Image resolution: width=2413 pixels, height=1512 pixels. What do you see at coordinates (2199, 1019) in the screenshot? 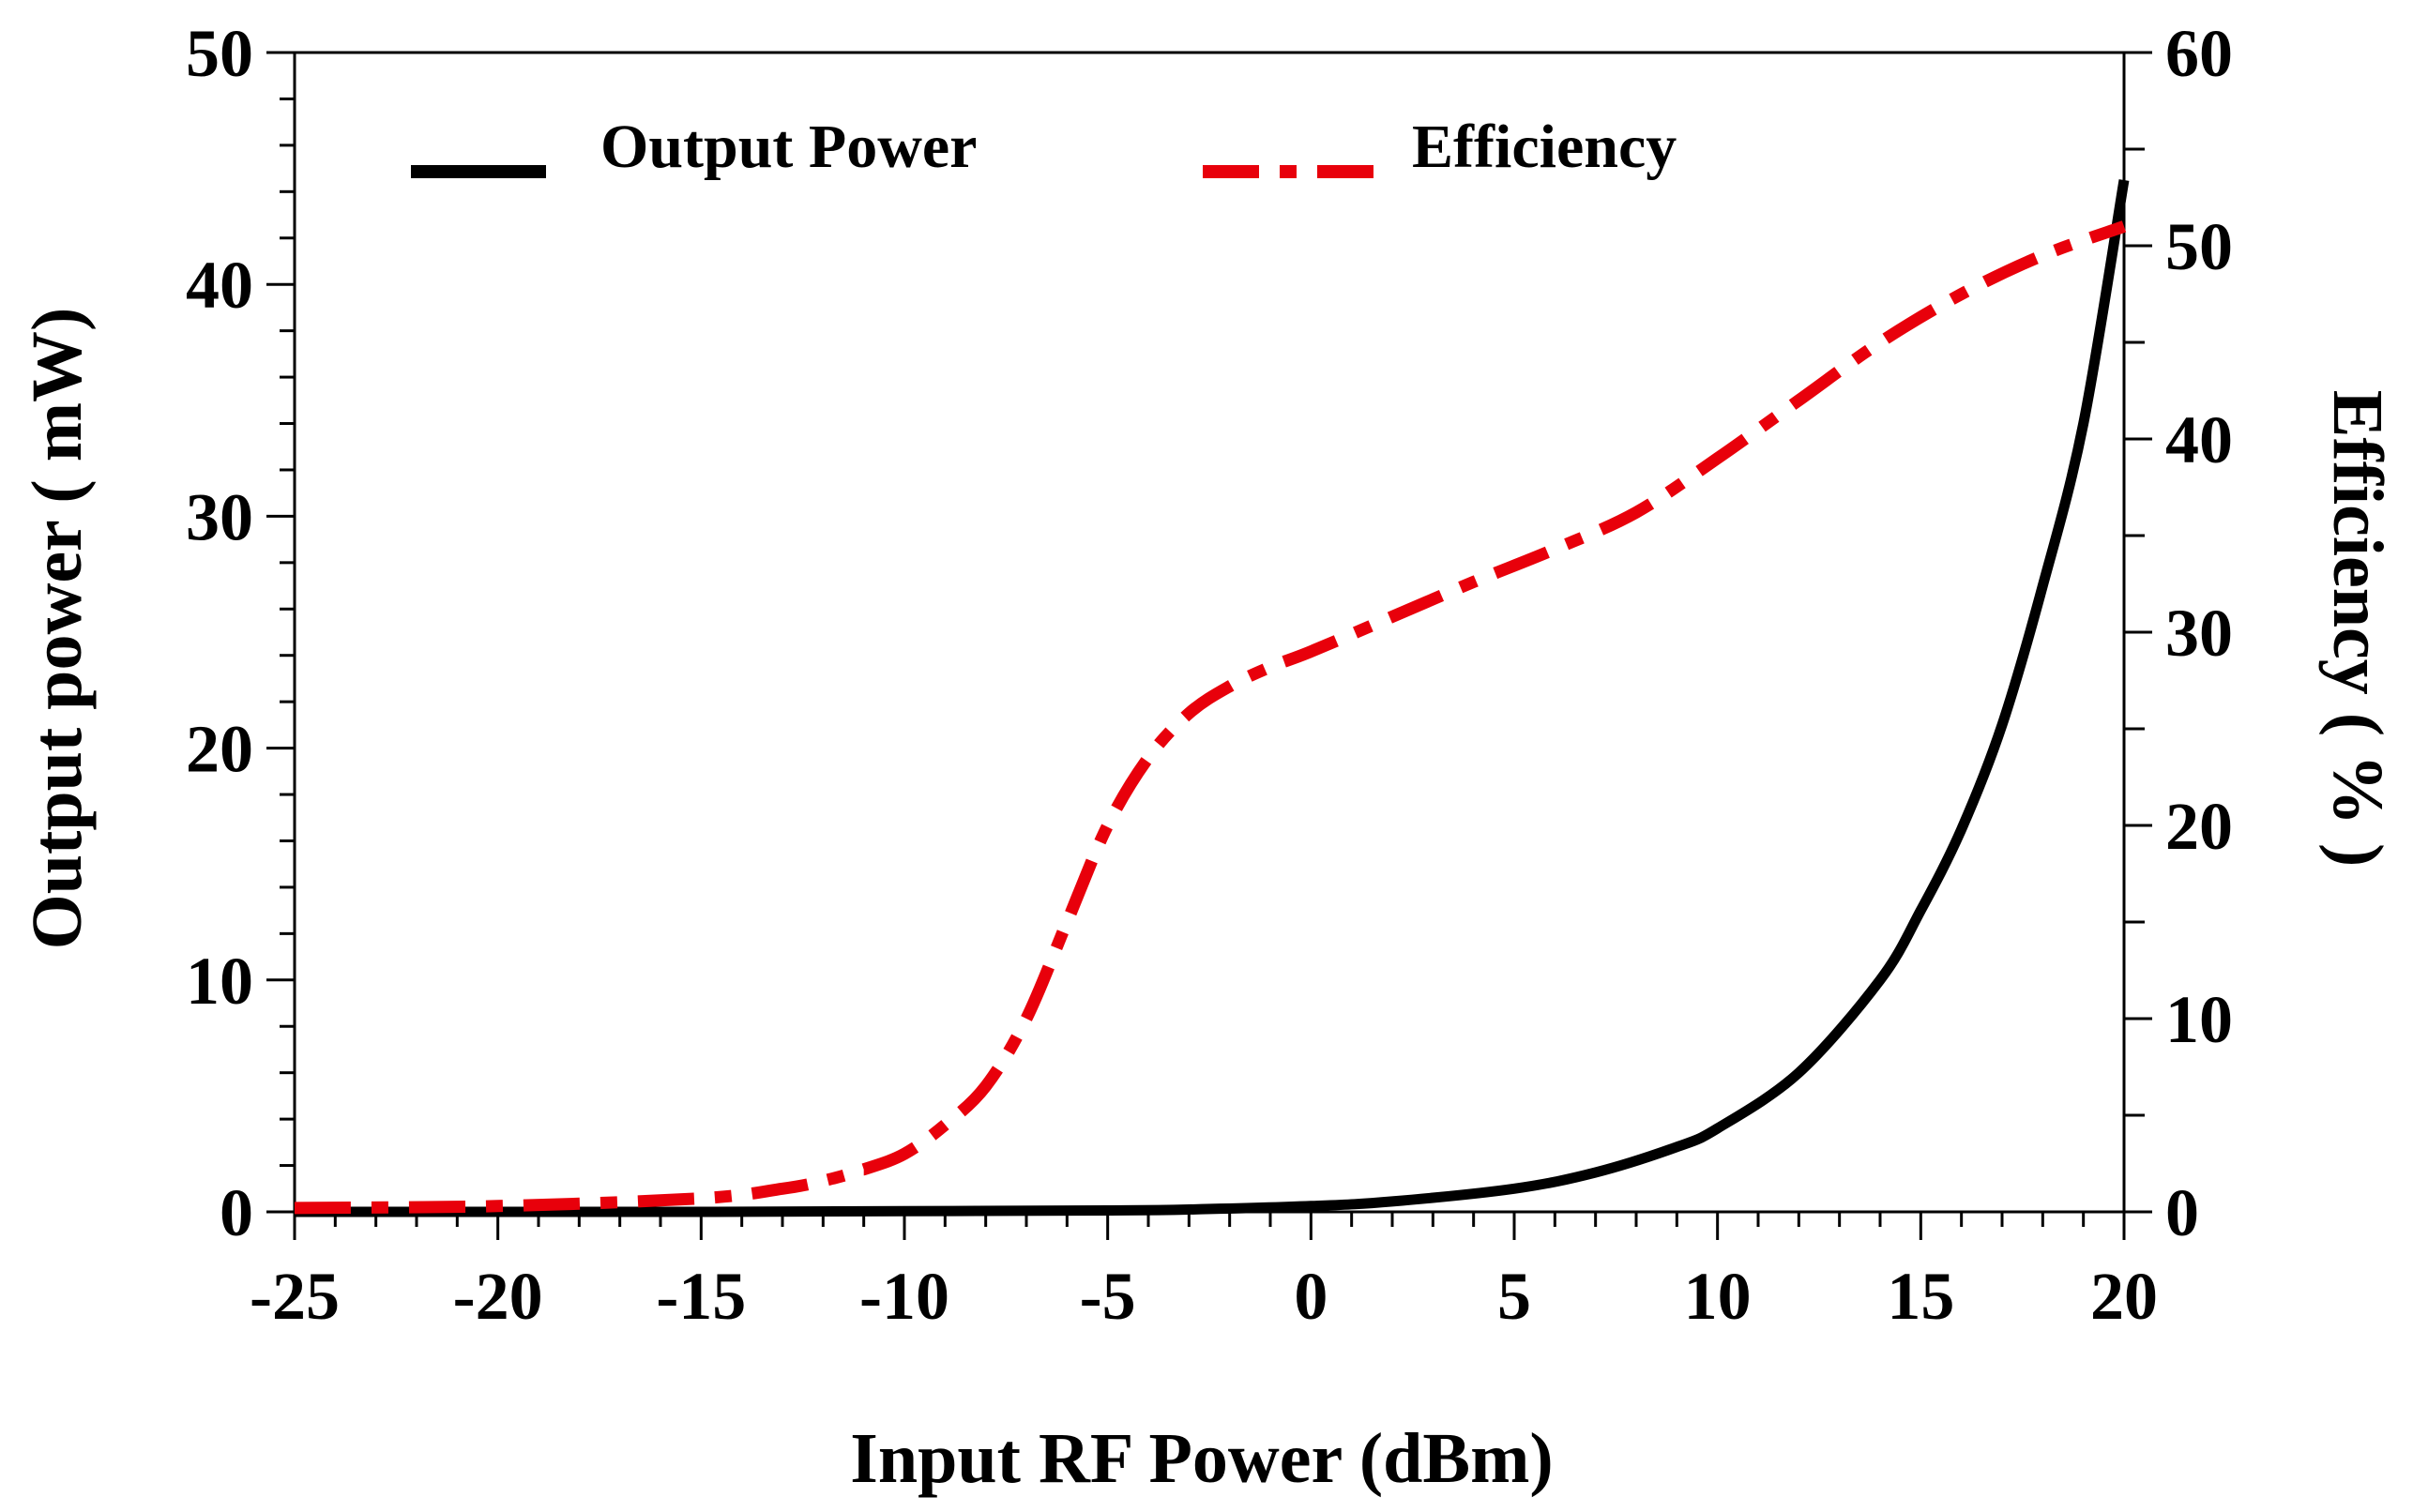
I see `right-y-tick-label: 10` at bounding box center [2199, 1019].